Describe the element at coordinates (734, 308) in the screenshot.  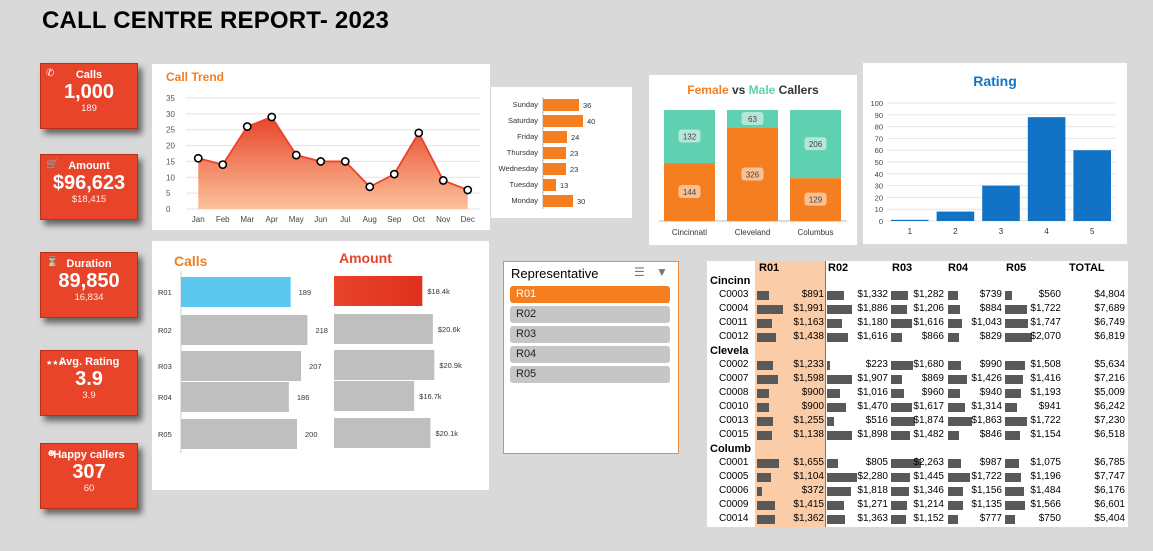
I see `row-label: C0004` at that location.